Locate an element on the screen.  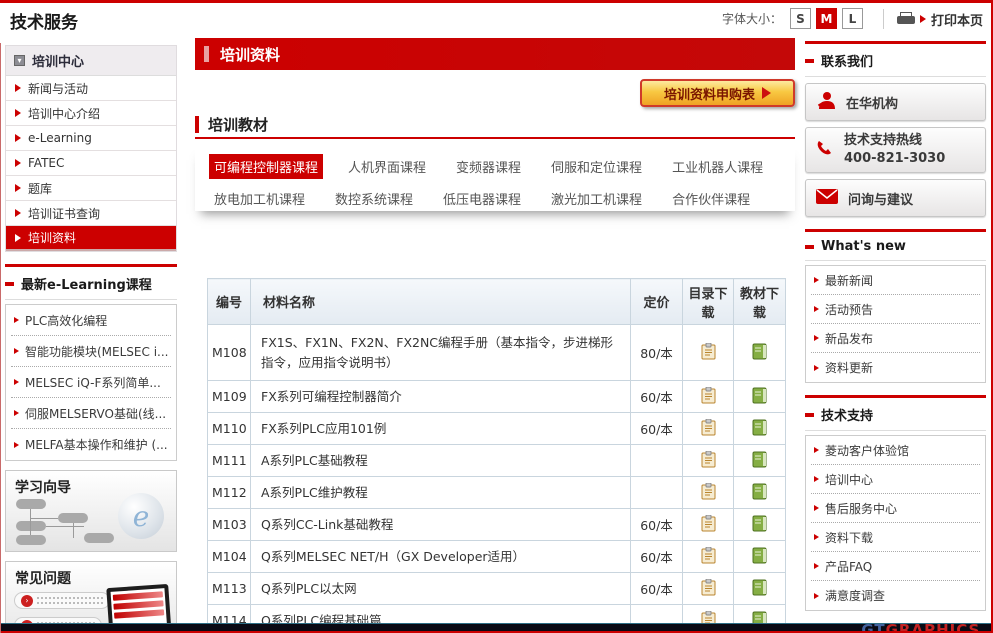
whats-new-section: What's new 最新新闻 活动预告 新品发布 资料更新 is located at coordinates (895, 306).